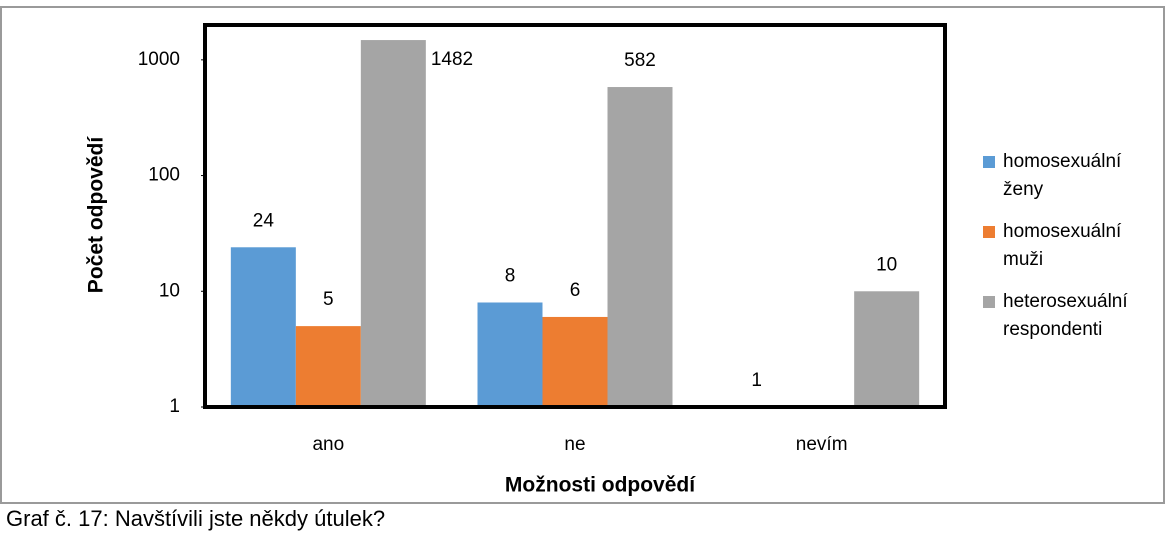 This screenshot has height=539, width=1175. I want to click on legend-label: homosexuální ženy, so click(1062, 175).